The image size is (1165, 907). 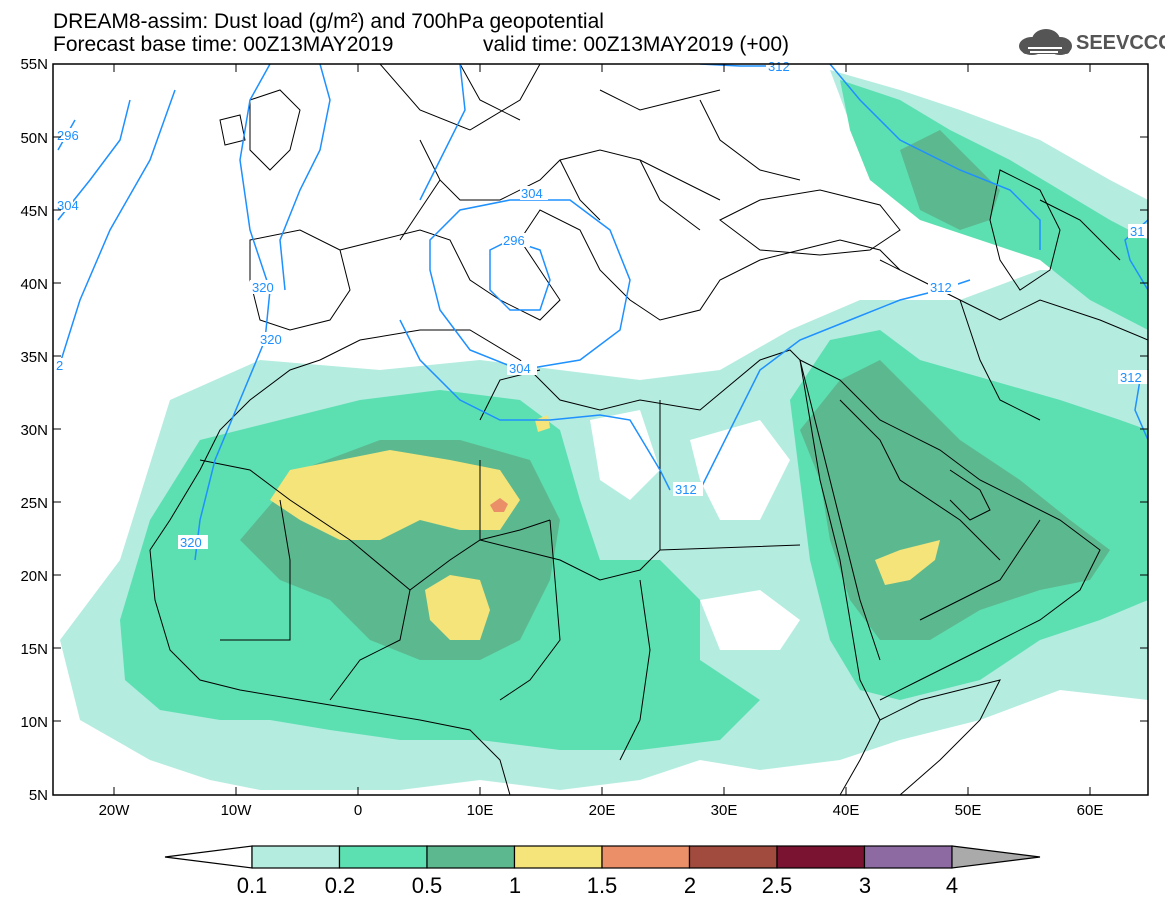 I want to click on contour-label: 31, so click(x=1137, y=231).